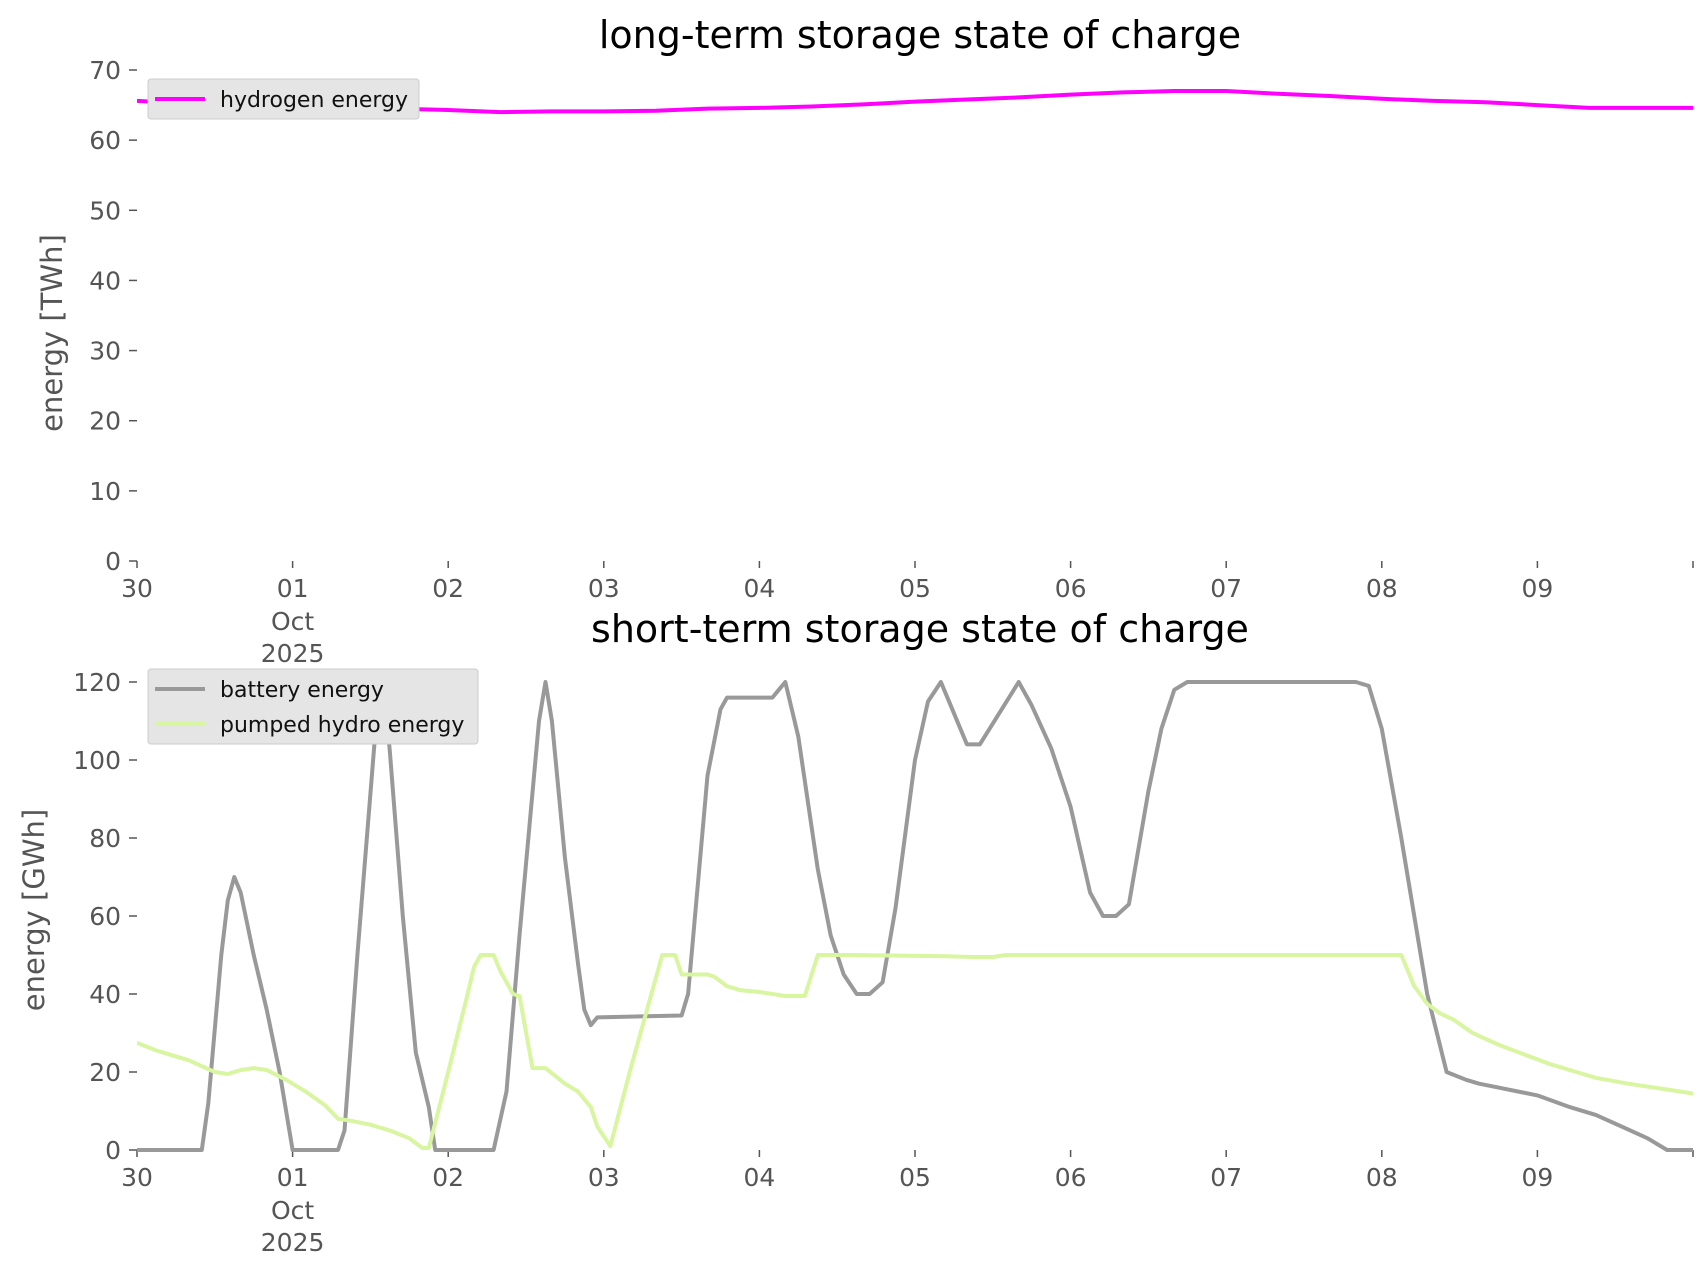 The image size is (1706, 1277). What do you see at coordinates (920, 35) in the screenshot?
I see `chart-title: long-term storage state of charge` at bounding box center [920, 35].